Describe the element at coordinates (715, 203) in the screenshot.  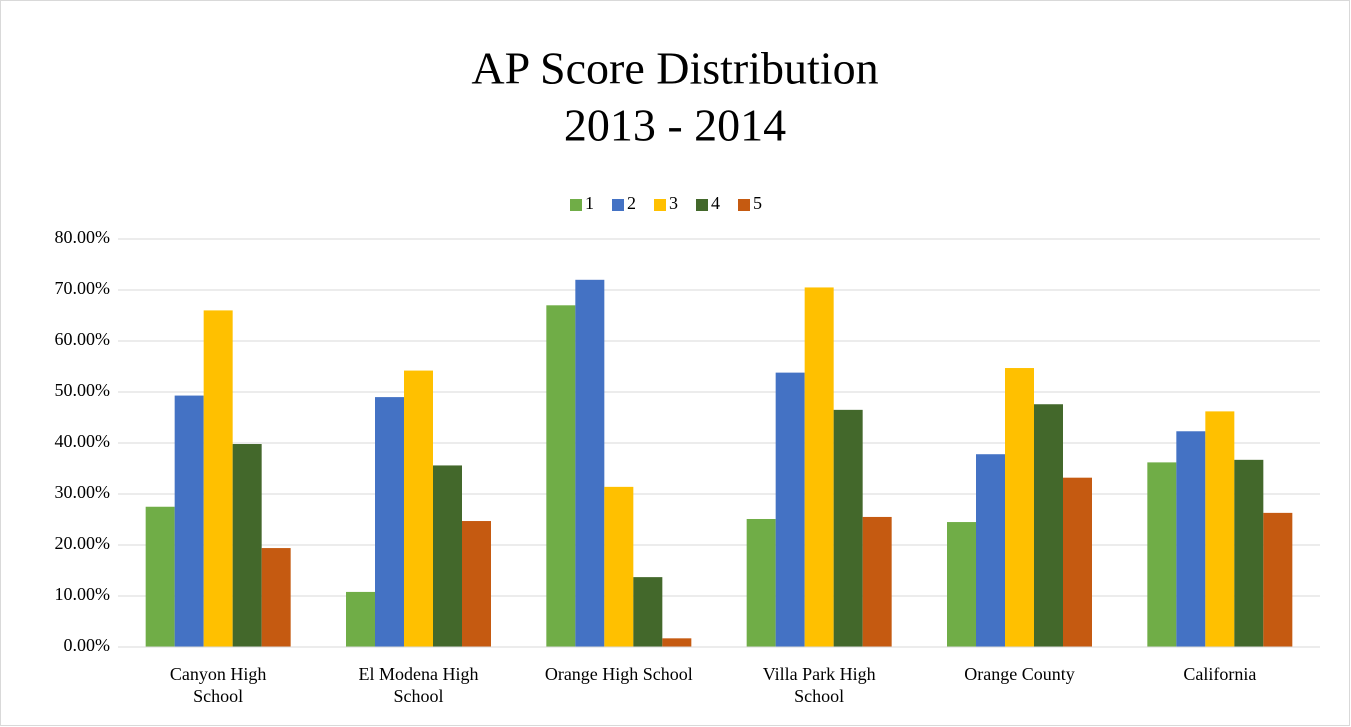
I see `legend-label: 4` at that location.